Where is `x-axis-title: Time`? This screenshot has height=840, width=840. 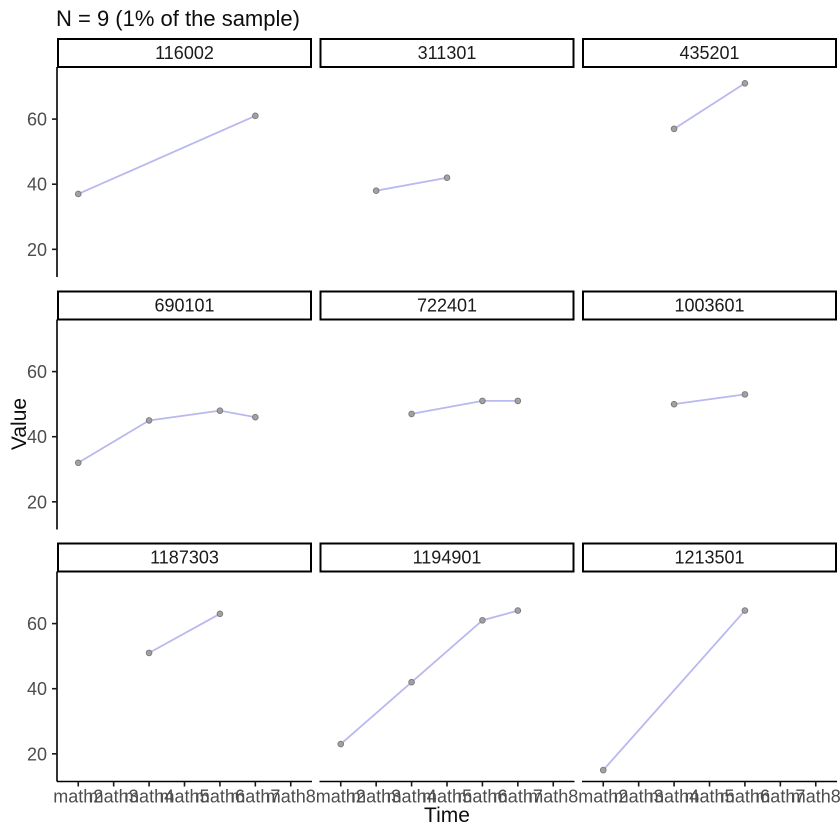 x-axis-title: Time is located at coordinates (447, 815).